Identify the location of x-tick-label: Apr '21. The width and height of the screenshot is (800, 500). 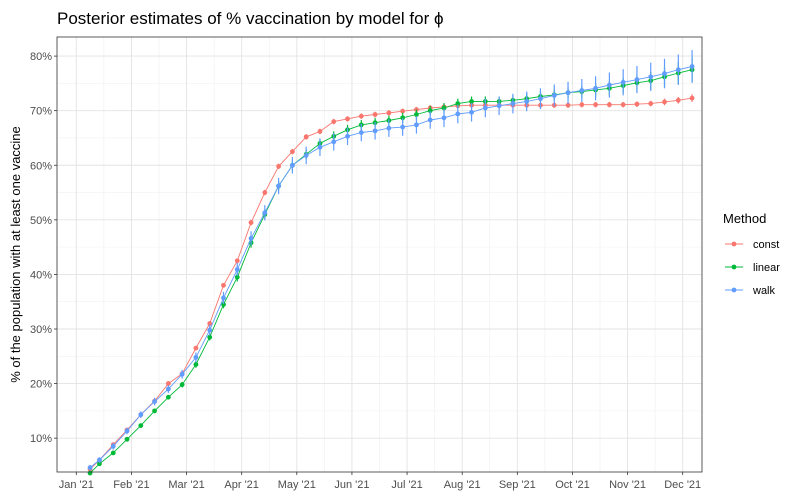
(241, 485).